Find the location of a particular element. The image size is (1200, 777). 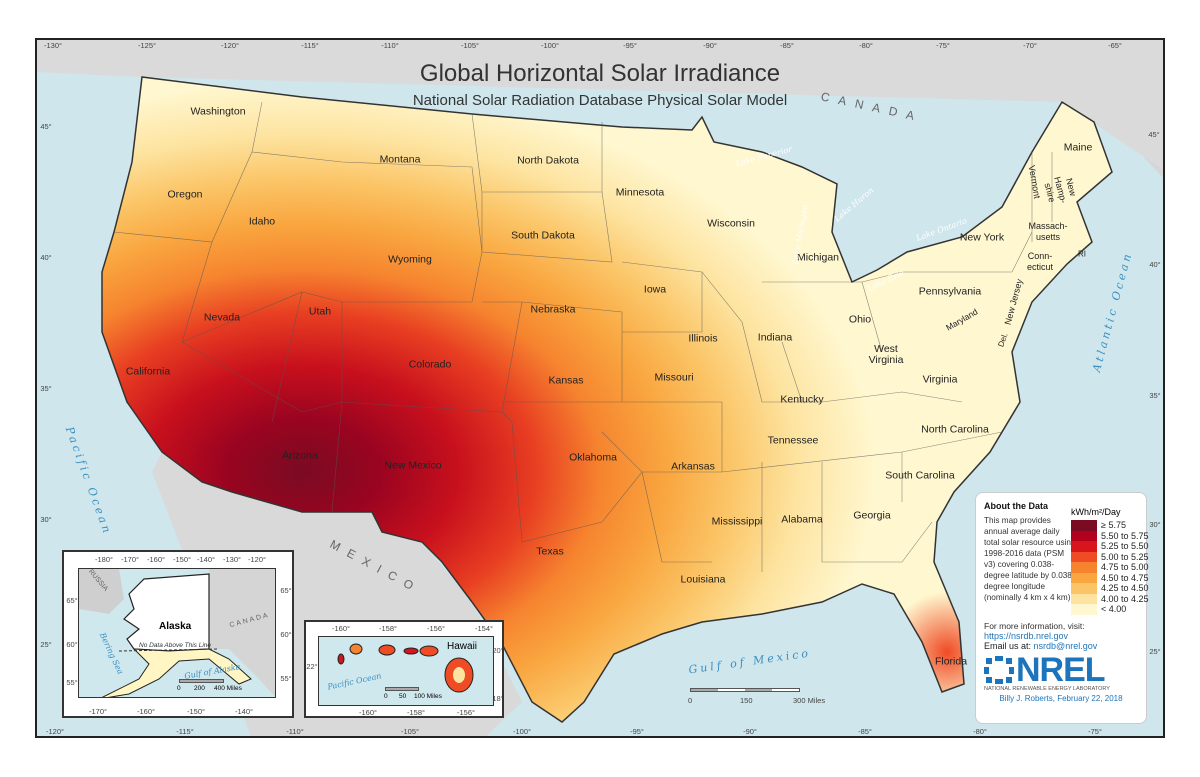

tick-label: -95° is located at coordinates (637, 731).